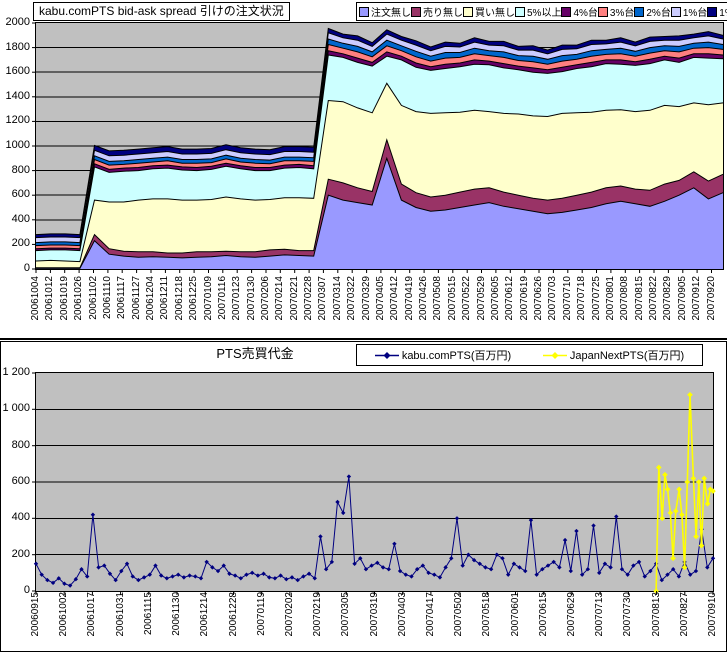 The height and width of the screenshot is (652, 727). What do you see at coordinates (456, 356) in the screenshot?
I see `bottom-legend-label: kabu.comPTS(百万円)` at bounding box center [456, 356].